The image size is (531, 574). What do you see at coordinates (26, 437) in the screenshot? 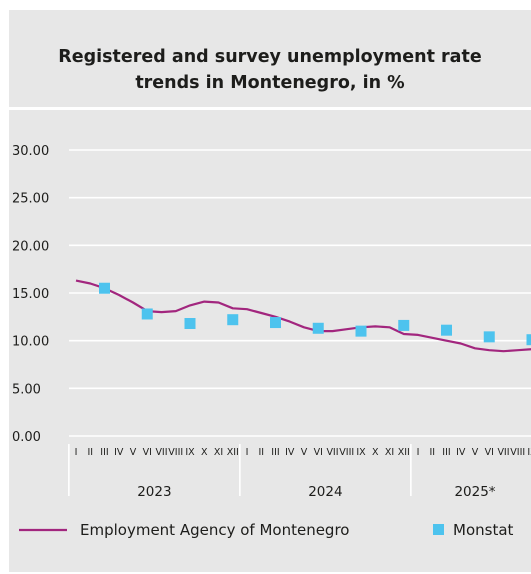
I see `y-tick-label: 0.00` at bounding box center [26, 437].